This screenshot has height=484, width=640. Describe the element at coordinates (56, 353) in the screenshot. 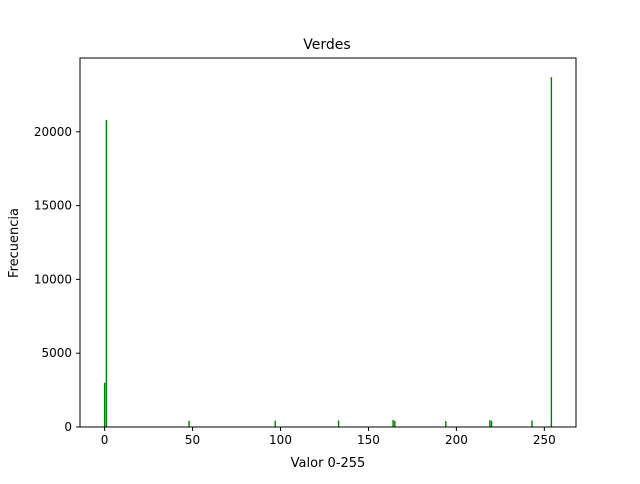

I see `y-tick-label: 5000` at that location.